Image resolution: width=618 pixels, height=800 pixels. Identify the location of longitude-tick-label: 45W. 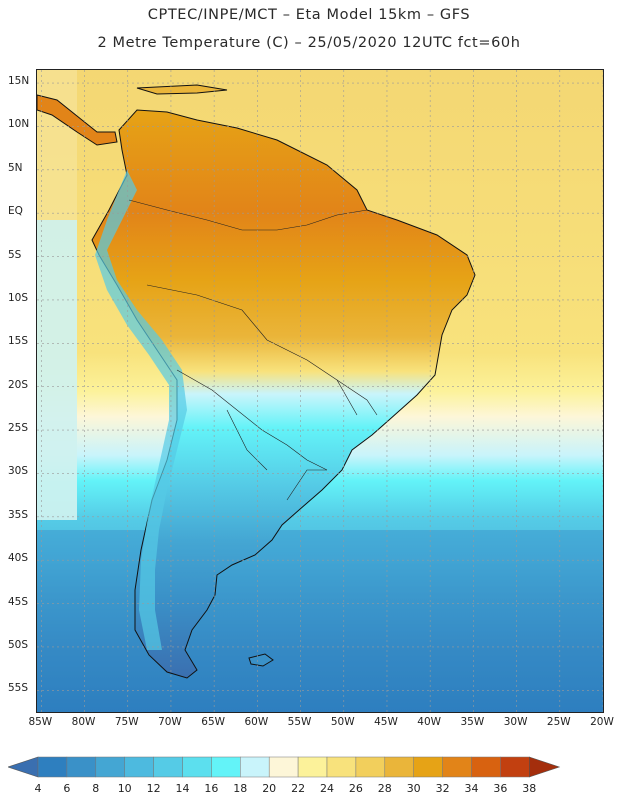
(386, 722).